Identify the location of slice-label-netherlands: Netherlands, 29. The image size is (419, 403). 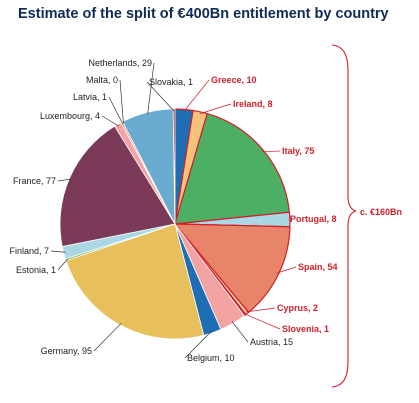
(120, 63).